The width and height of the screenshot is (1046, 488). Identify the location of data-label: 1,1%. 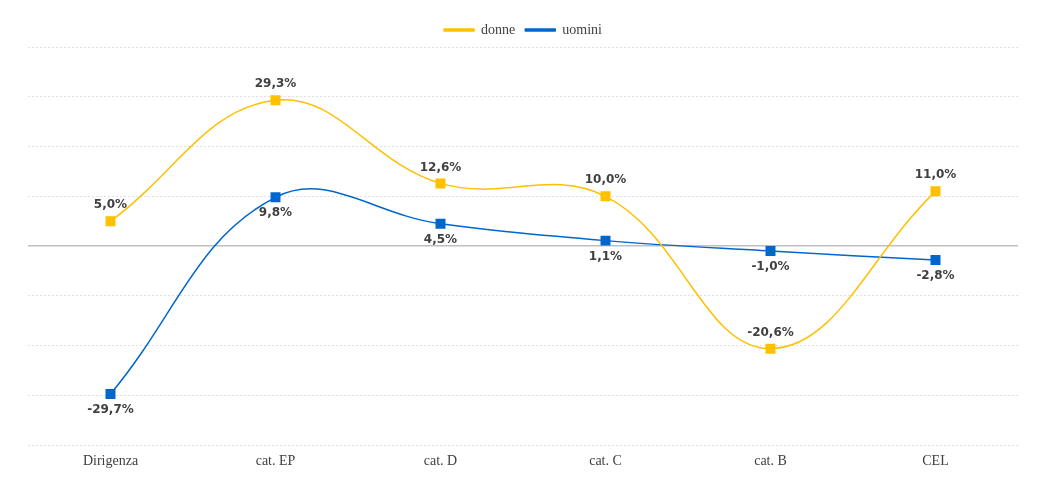
(605, 255).